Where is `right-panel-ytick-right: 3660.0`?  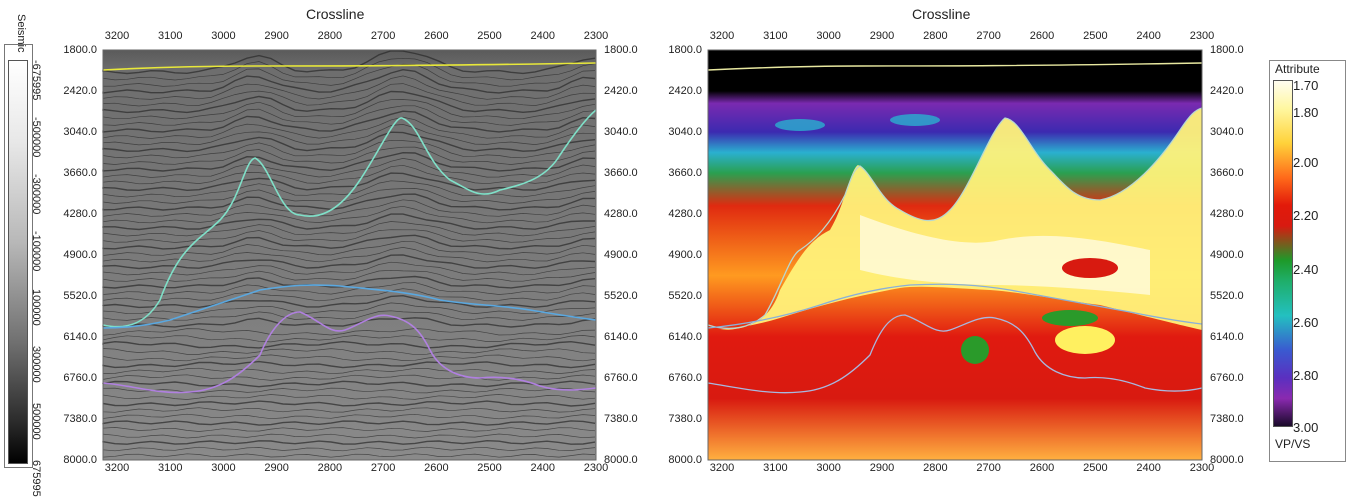
right-panel-ytick-right: 3660.0 is located at coordinates (1227, 173).